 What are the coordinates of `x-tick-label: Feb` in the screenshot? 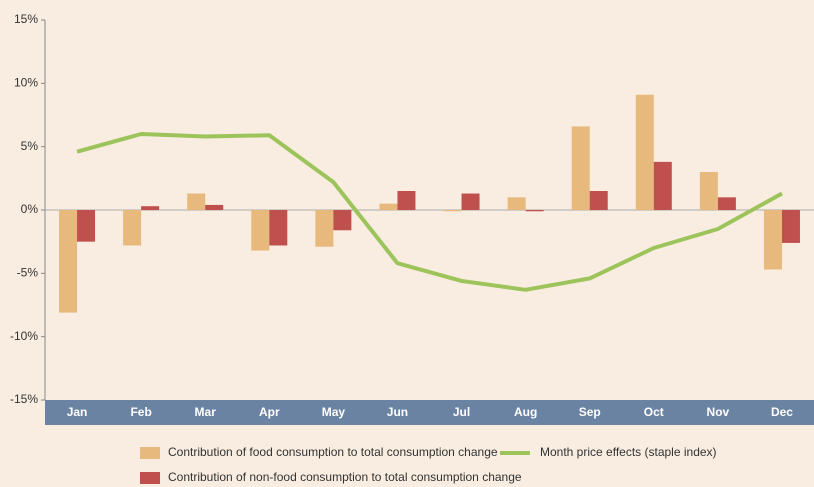 It's located at (140, 412).